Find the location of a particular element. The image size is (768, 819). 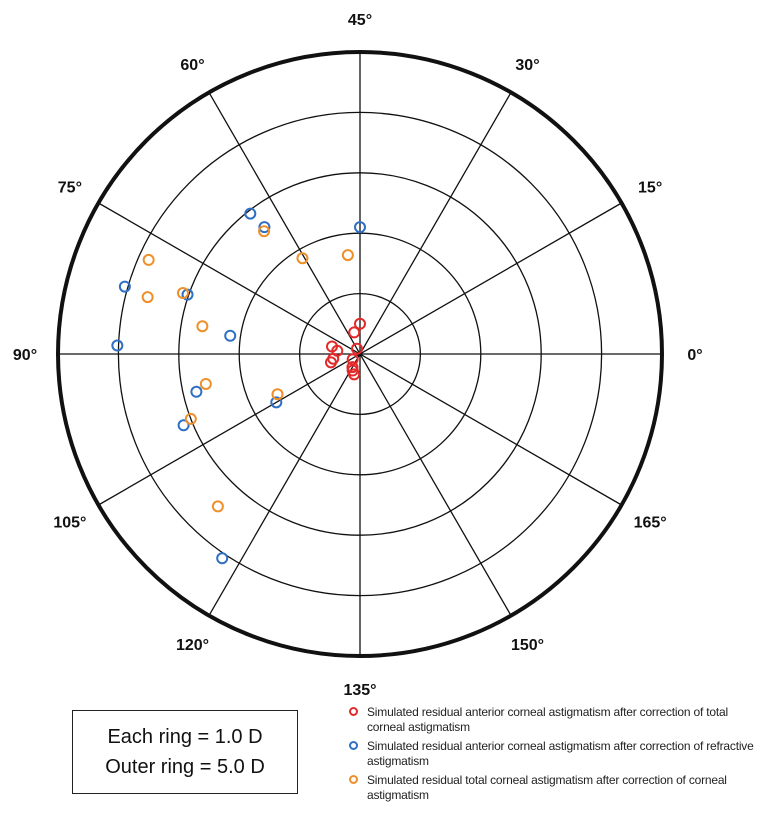

angle-label-135: 135° is located at coordinates (359, 690).